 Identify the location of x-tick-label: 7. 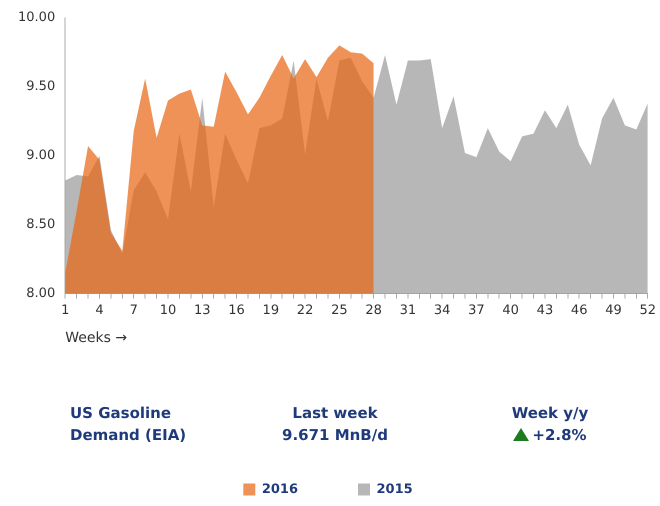
(134, 310).